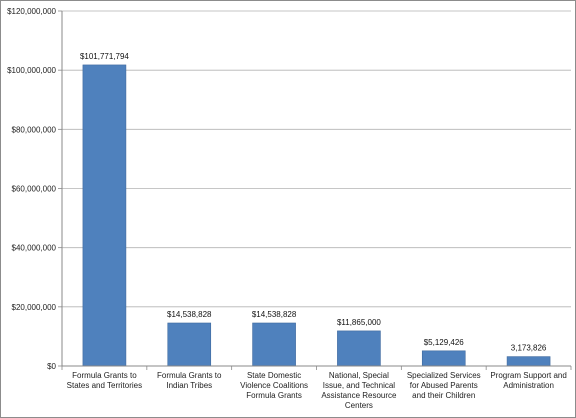 This screenshot has width=576, height=418. What do you see at coordinates (528, 380) in the screenshot?
I see `x-tick-label: Program Support and Administration` at bounding box center [528, 380].